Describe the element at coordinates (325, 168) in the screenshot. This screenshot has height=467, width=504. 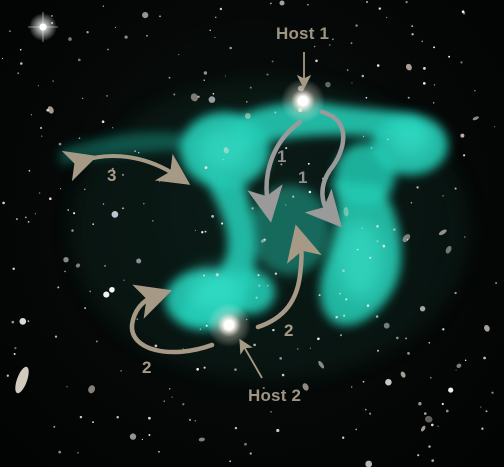
I see `stream-1b-arrow` at that location.